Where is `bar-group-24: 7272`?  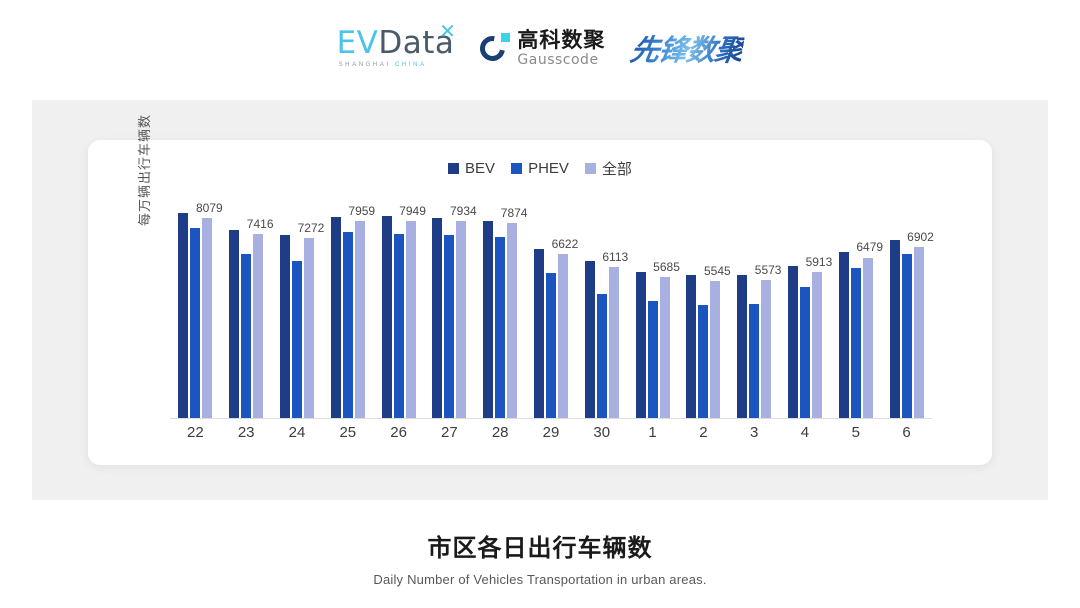
bar-group-24: 7272 is located at coordinates (298, 309).